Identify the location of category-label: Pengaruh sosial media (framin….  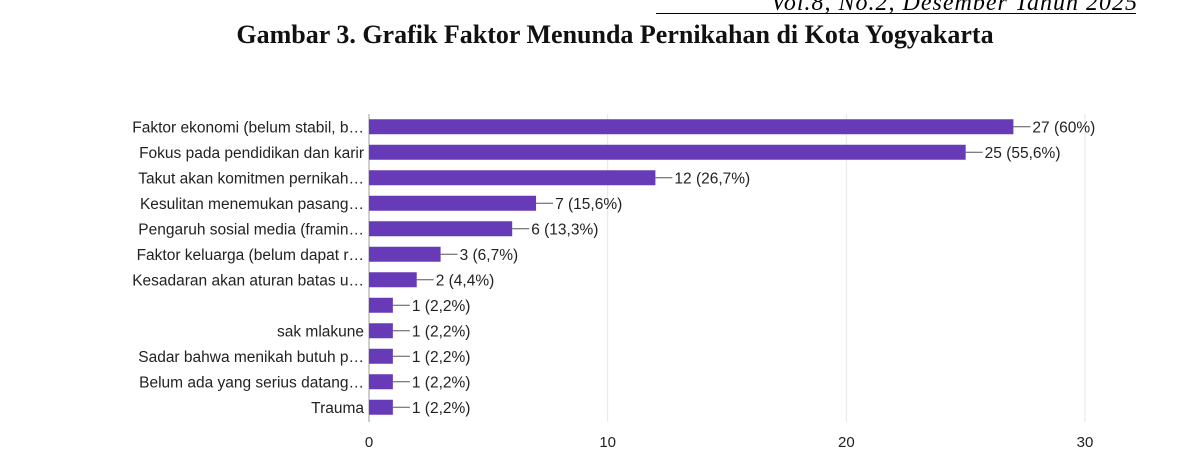
(251, 229).